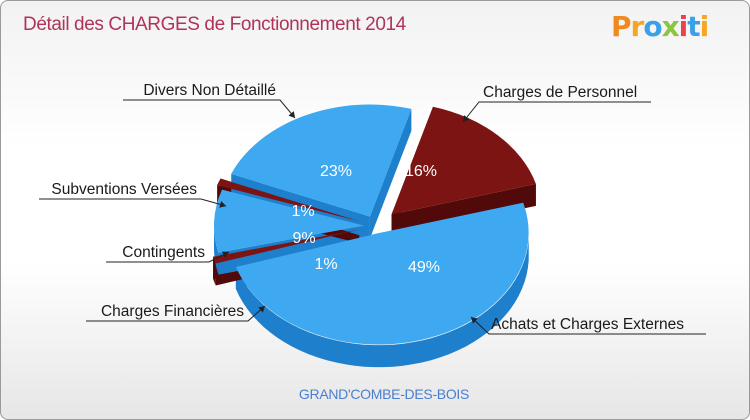 The image size is (750, 420). What do you see at coordinates (163, 252) in the screenshot?
I see `slice-category-label: Contingents` at bounding box center [163, 252].